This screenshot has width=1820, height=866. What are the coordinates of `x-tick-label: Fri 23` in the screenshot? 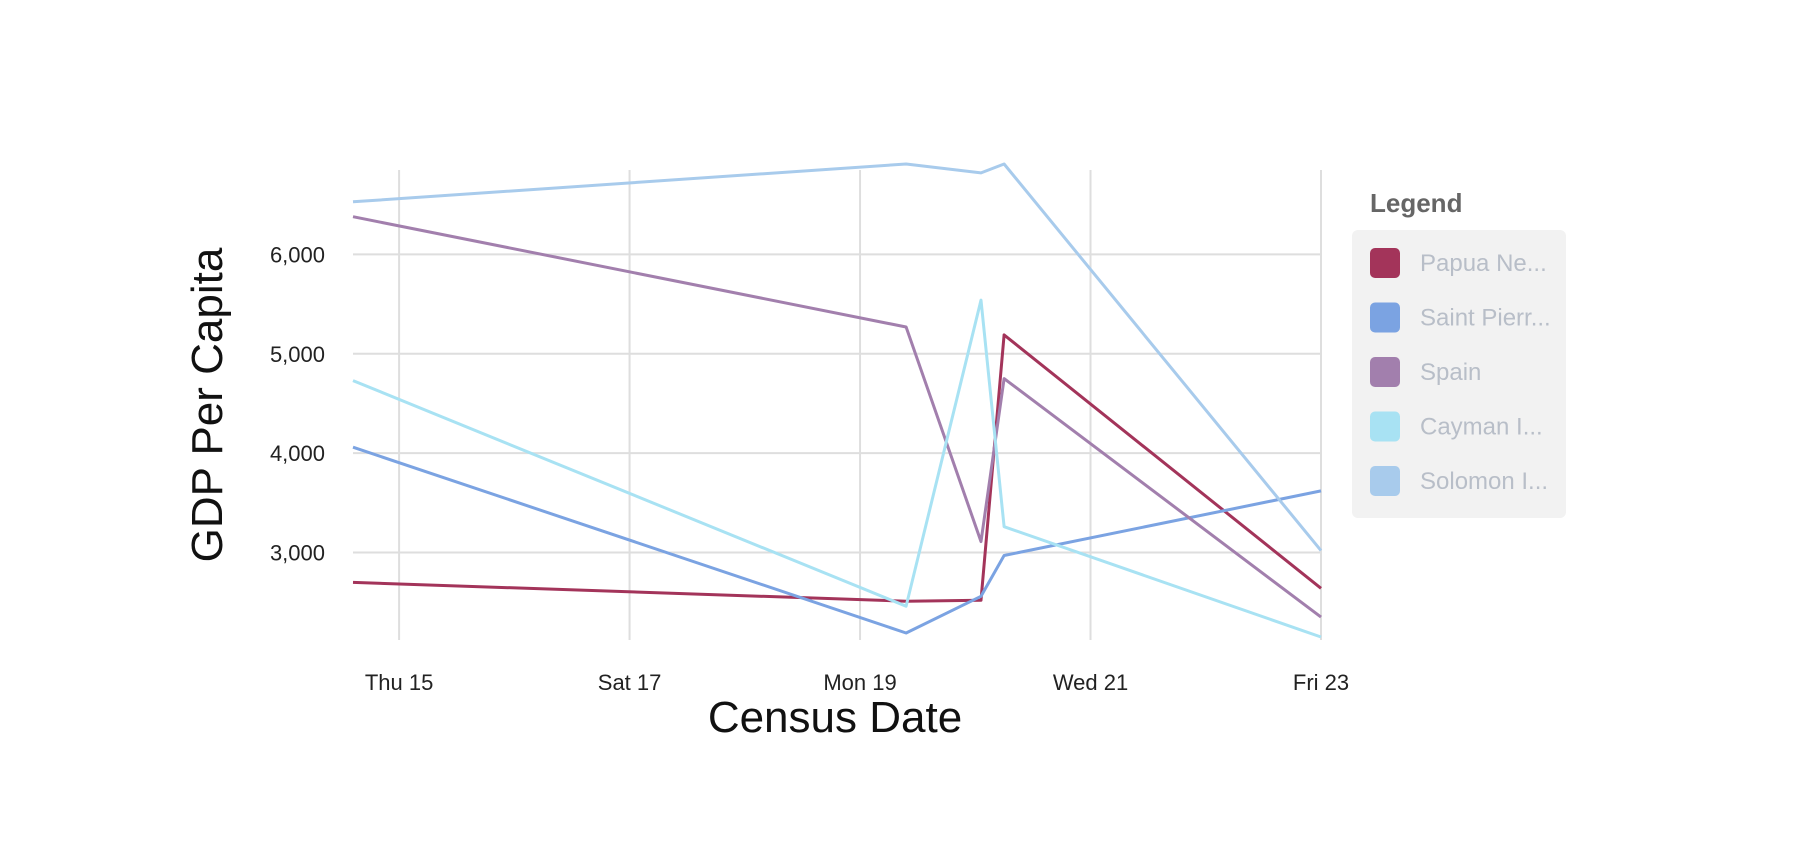 It's located at (1321, 682).